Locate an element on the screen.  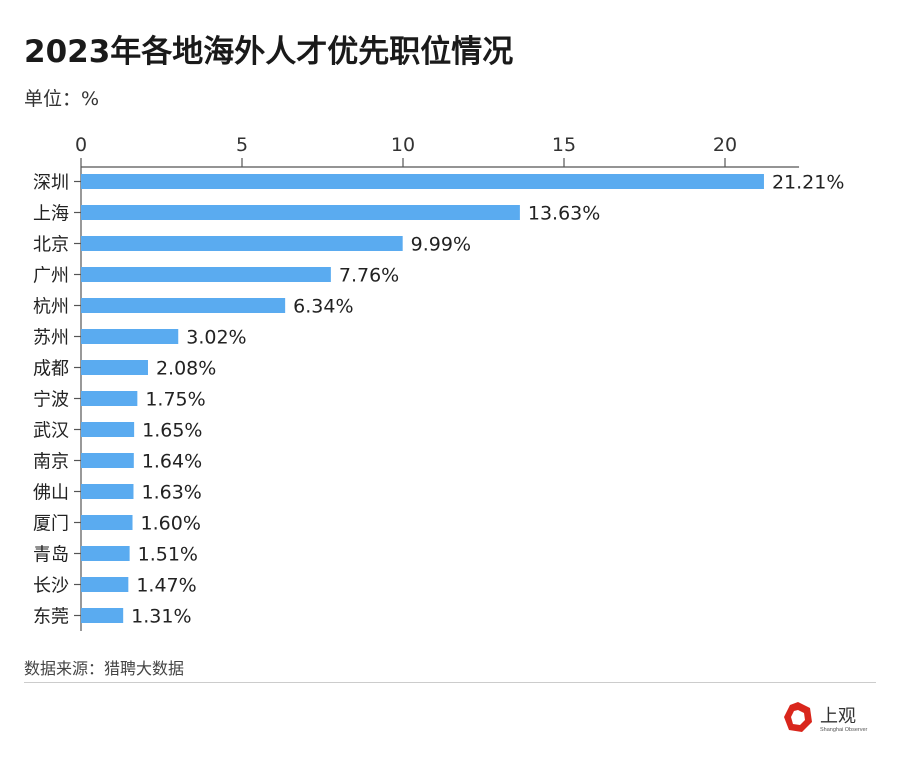
unit-label: 单位：% is located at coordinates (62, 99).